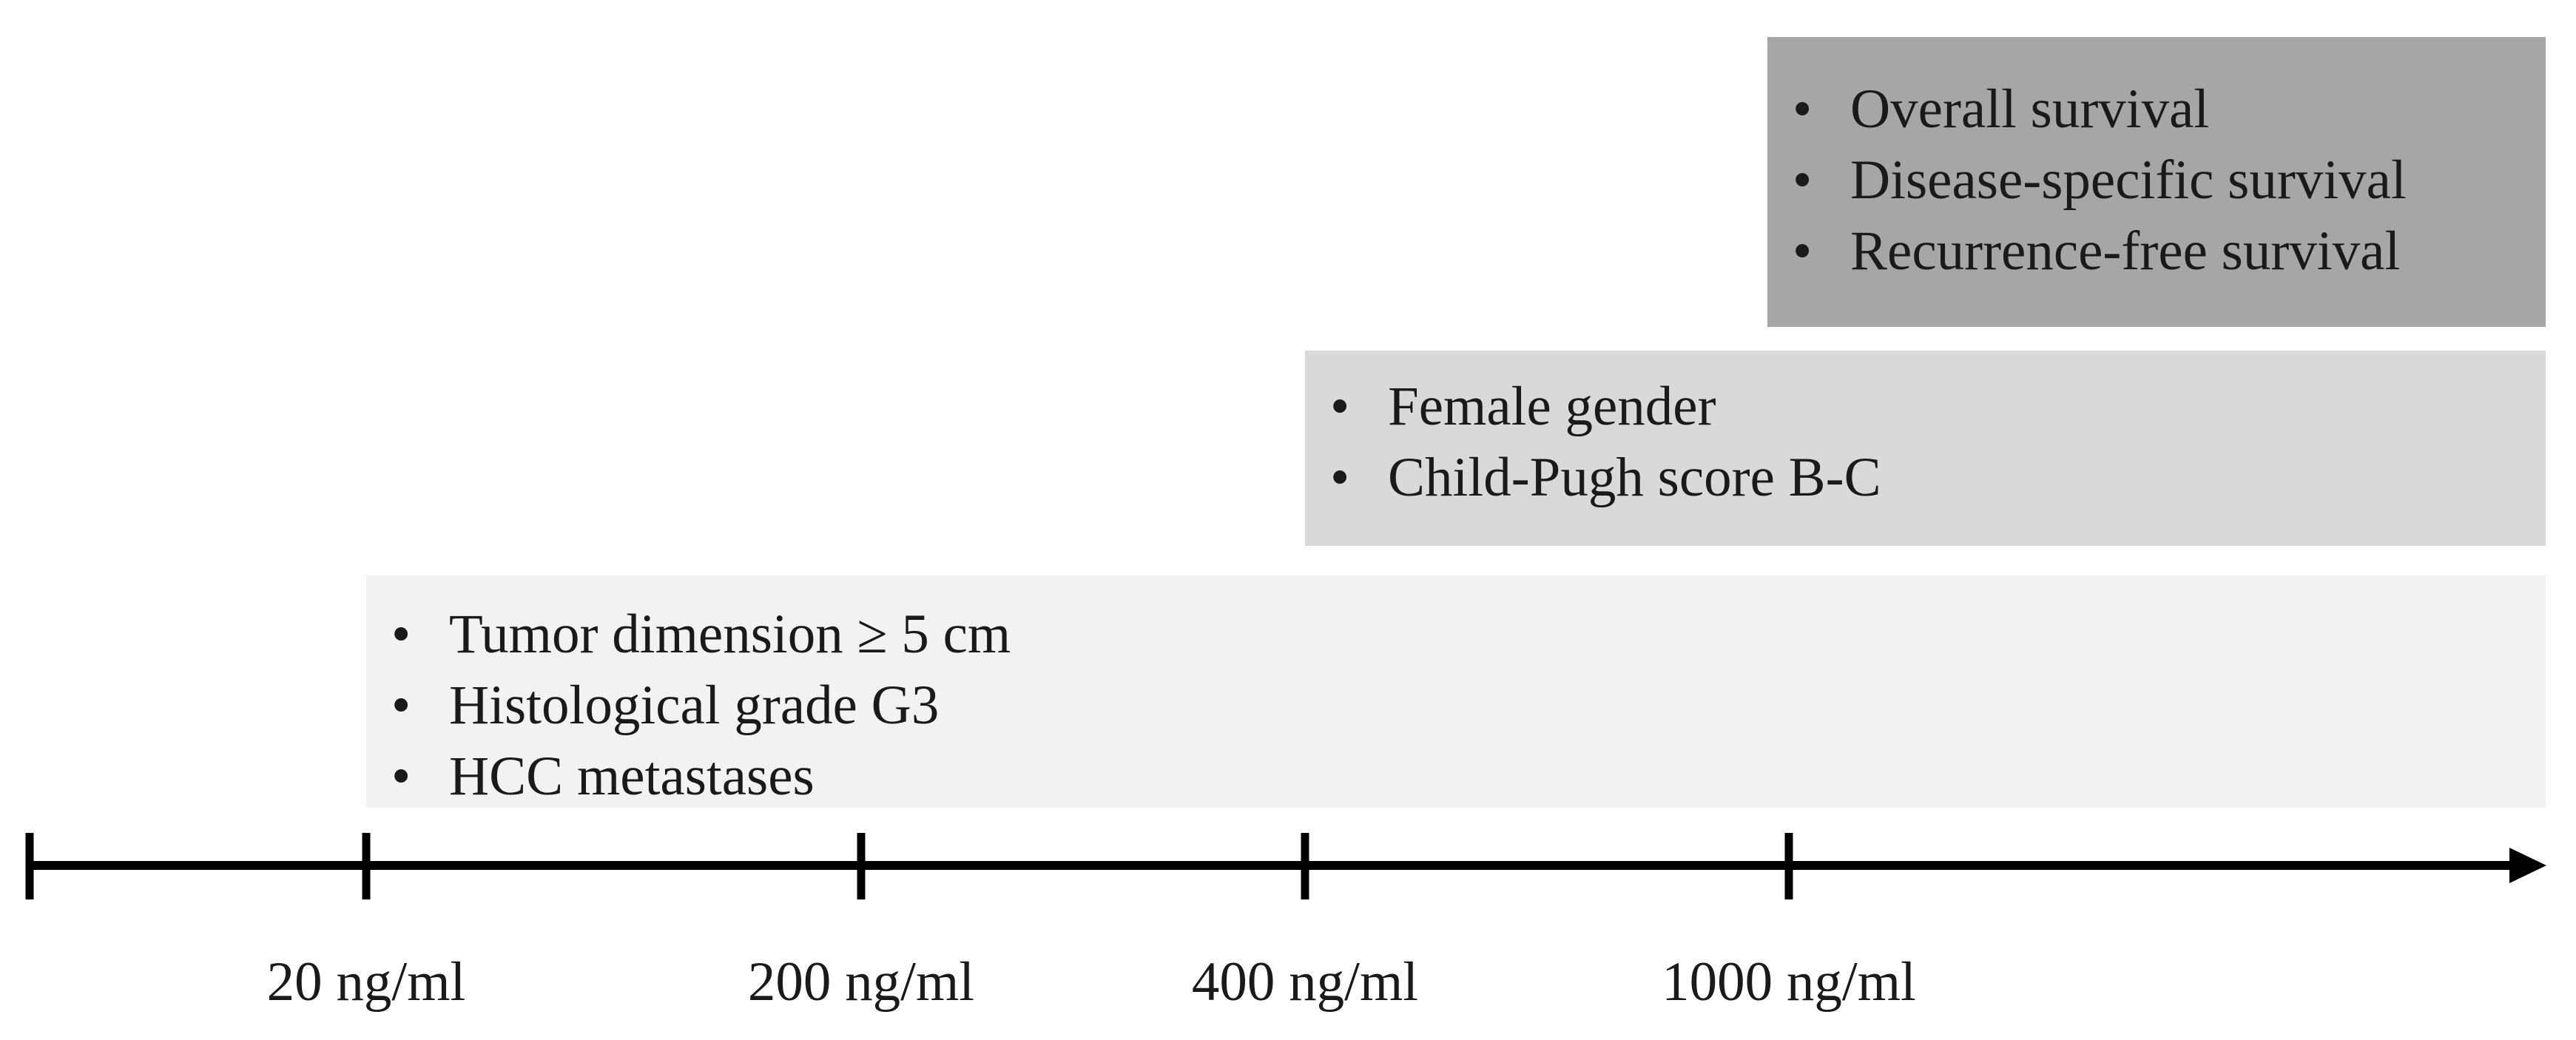 The height and width of the screenshot is (1040, 2576). What do you see at coordinates (1456, 776) in the screenshot?
I see `list-item: HCC metastases` at bounding box center [1456, 776].